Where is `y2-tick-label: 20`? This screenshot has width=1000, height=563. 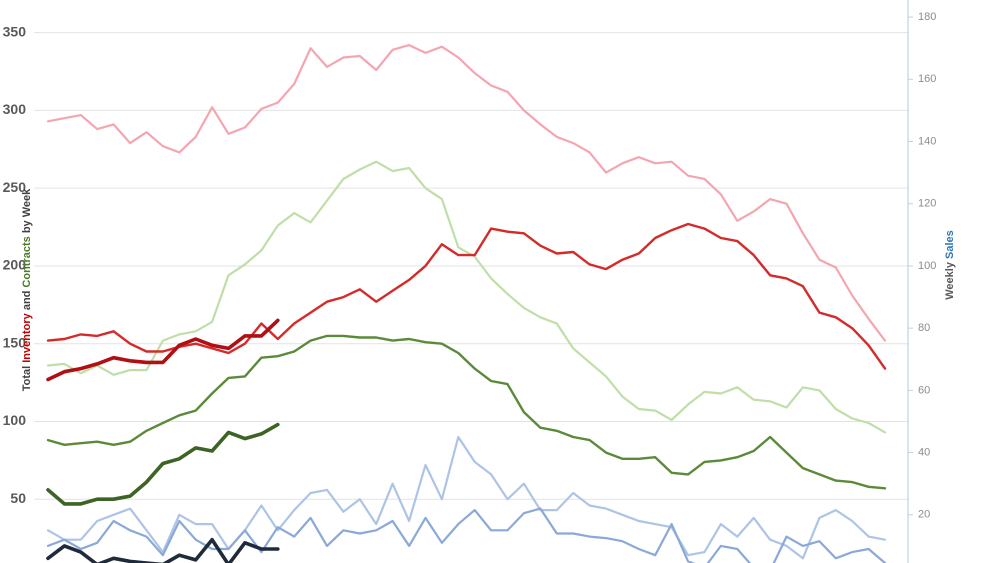 y2-tick-label: 20 is located at coordinates (924, 515).